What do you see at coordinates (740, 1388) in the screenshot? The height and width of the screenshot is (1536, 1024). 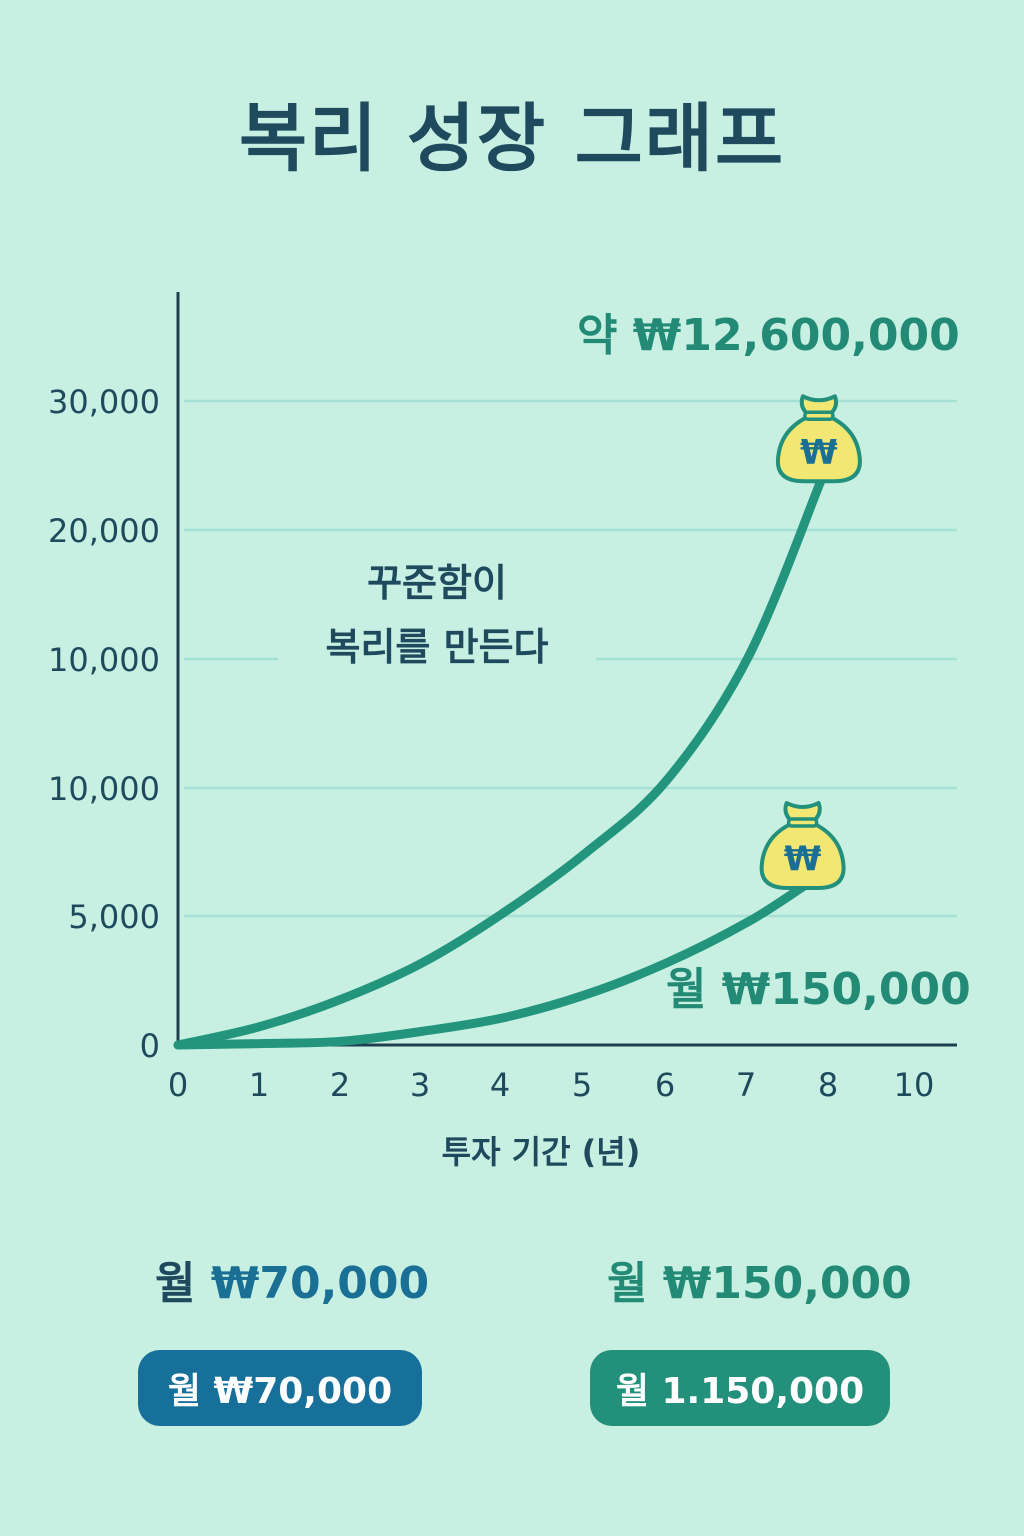 I see `pill-button-1150000: 월 1.150,000` at bounding box center [740, 1388].